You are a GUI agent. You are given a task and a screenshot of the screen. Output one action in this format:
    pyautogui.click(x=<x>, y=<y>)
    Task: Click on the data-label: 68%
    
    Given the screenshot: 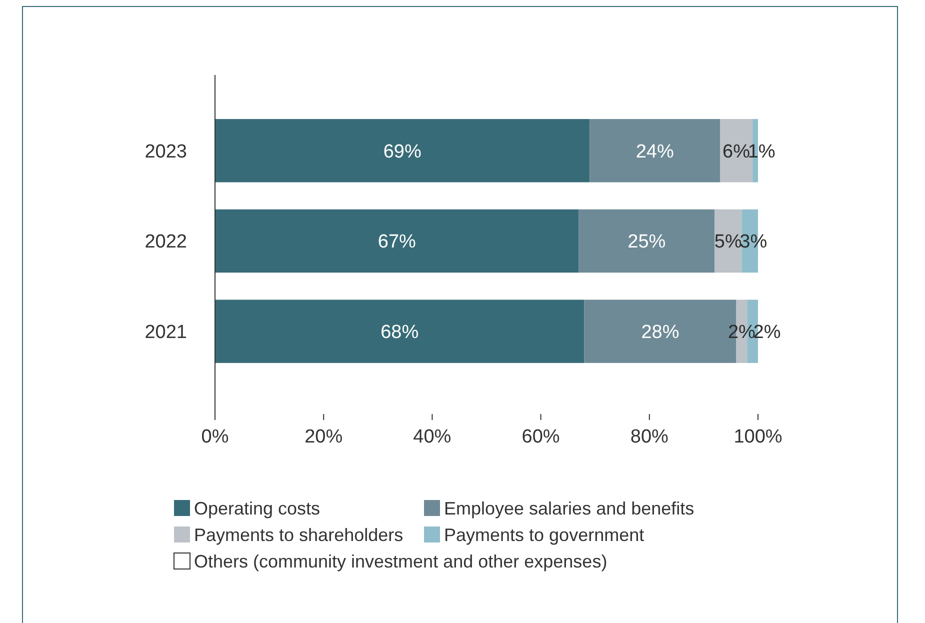 What is the action you would take?
    pyautogui.click(x=399, y=332)
    